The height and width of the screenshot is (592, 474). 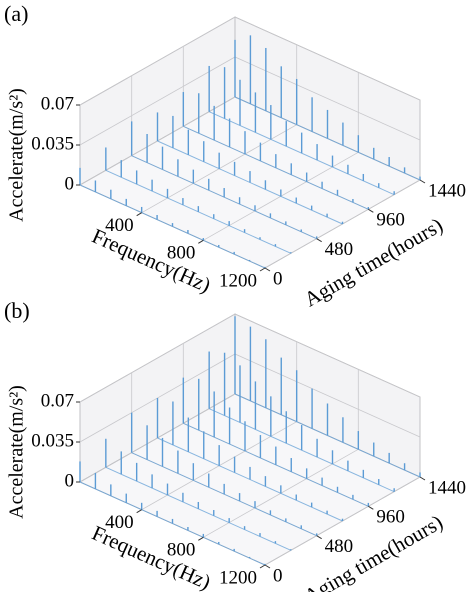 What do you see at coordinates (17, 310) in the screenshot?
I see `panel-label: (b)` at bounding box center [17, 310].